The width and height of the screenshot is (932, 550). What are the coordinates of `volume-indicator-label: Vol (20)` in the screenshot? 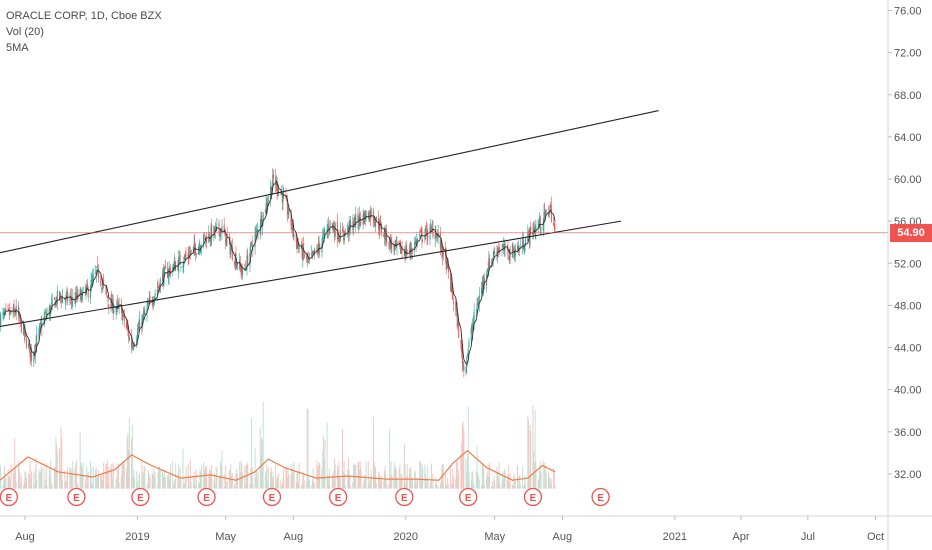 It's located at (25, 32).